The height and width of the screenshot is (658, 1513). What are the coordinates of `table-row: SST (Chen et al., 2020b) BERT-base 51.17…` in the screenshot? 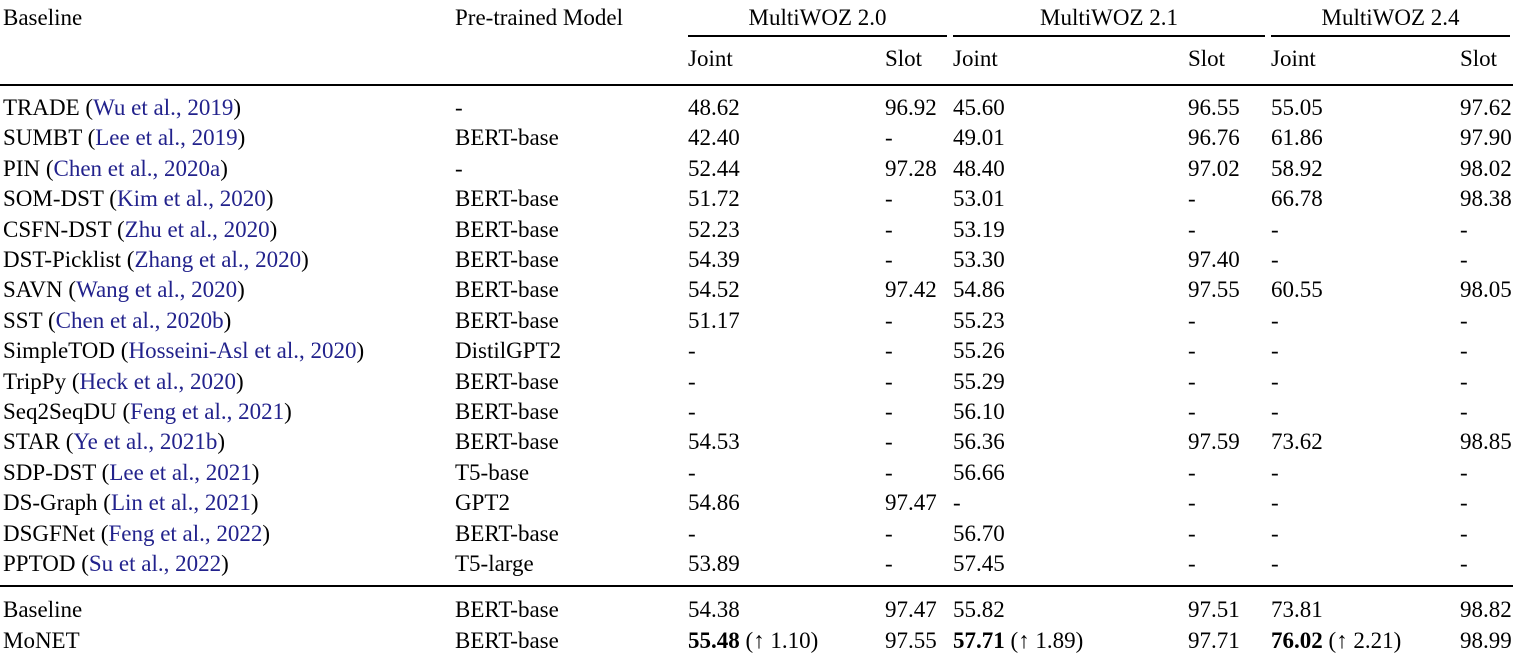 It's located at (756, 321).